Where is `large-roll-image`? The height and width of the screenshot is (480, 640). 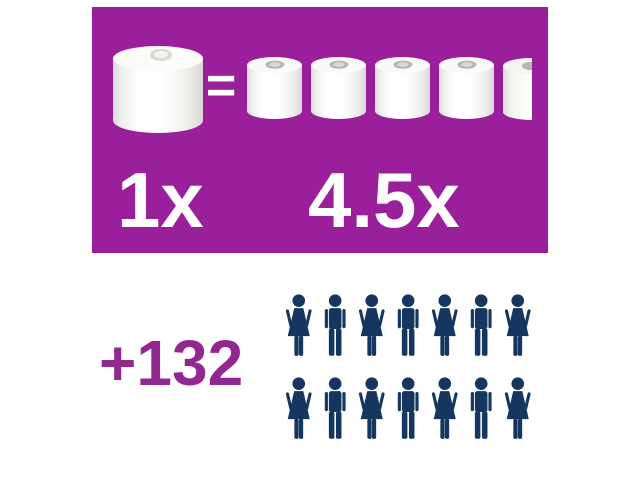
large-roll-image is located at coordinates (158, 89).